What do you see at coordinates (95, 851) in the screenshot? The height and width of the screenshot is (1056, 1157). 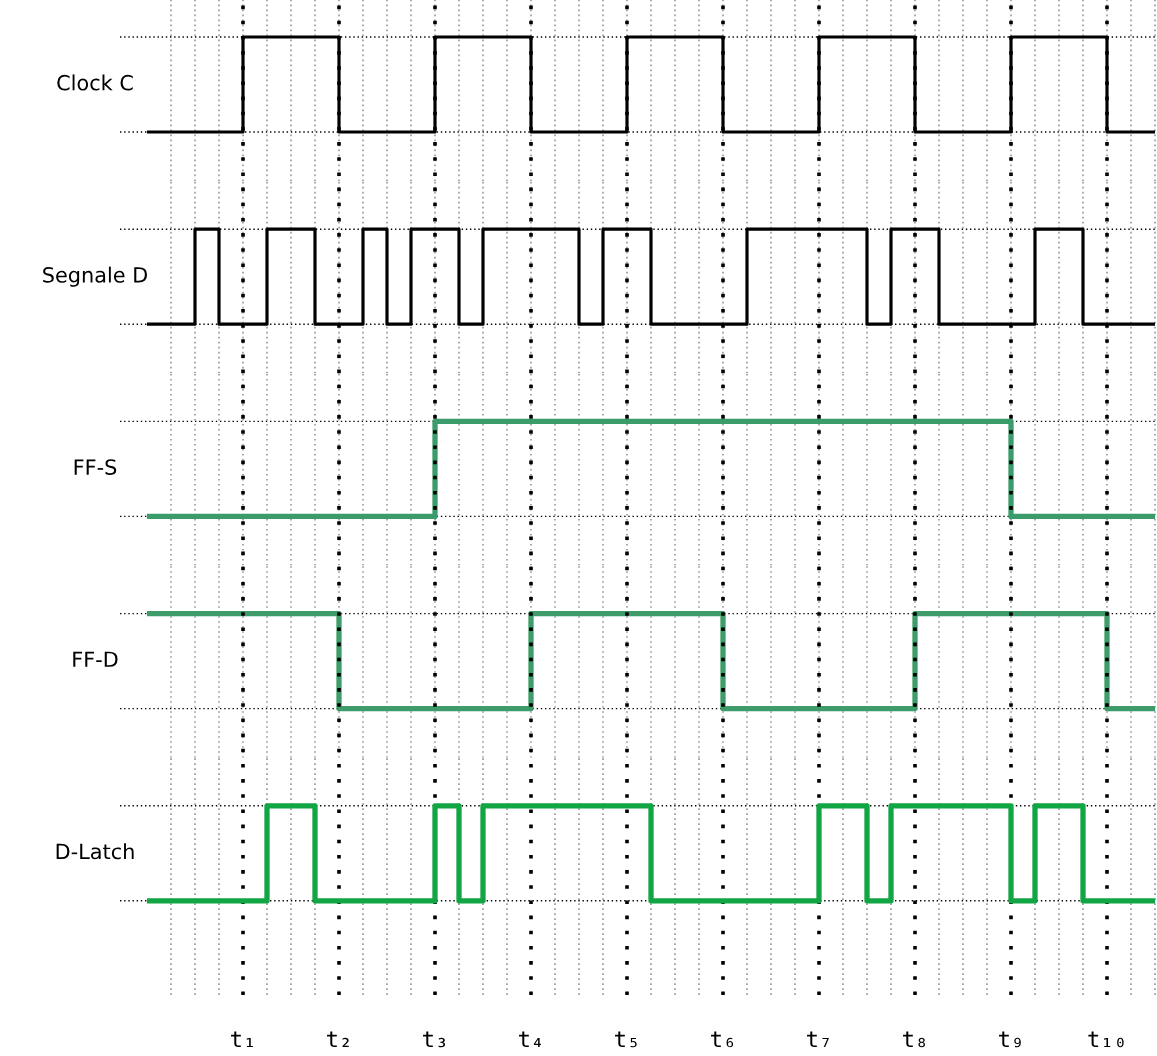 I see `y-axis-title: D-Latch` at bounding box center [95, 851].